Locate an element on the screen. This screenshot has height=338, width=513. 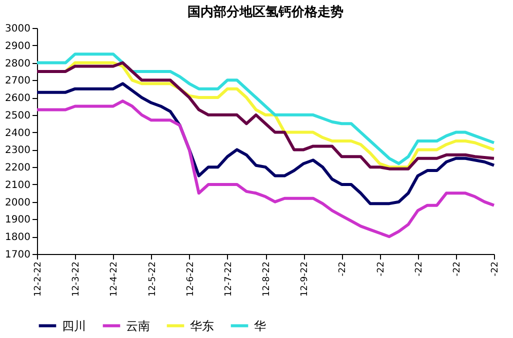
x-tick-label: 12-6-22 is located at coordinates (191, 279).